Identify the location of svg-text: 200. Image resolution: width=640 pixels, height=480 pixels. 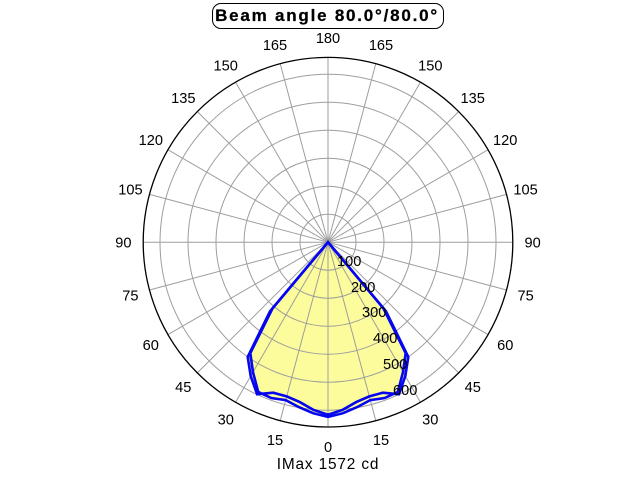
(363, 288).